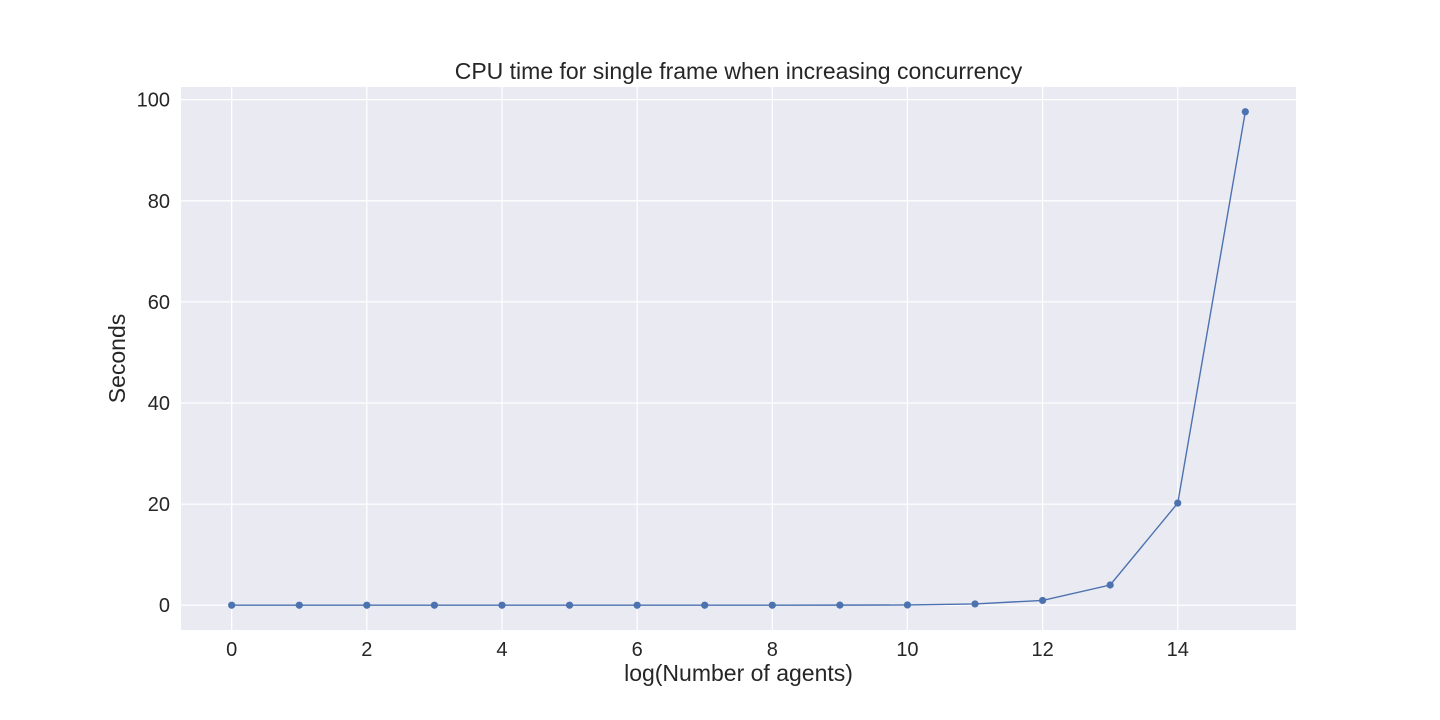  Describe the element at coordinates (117, 359) in the screenshot. I see `y-axis-title: Seconds` at that location.